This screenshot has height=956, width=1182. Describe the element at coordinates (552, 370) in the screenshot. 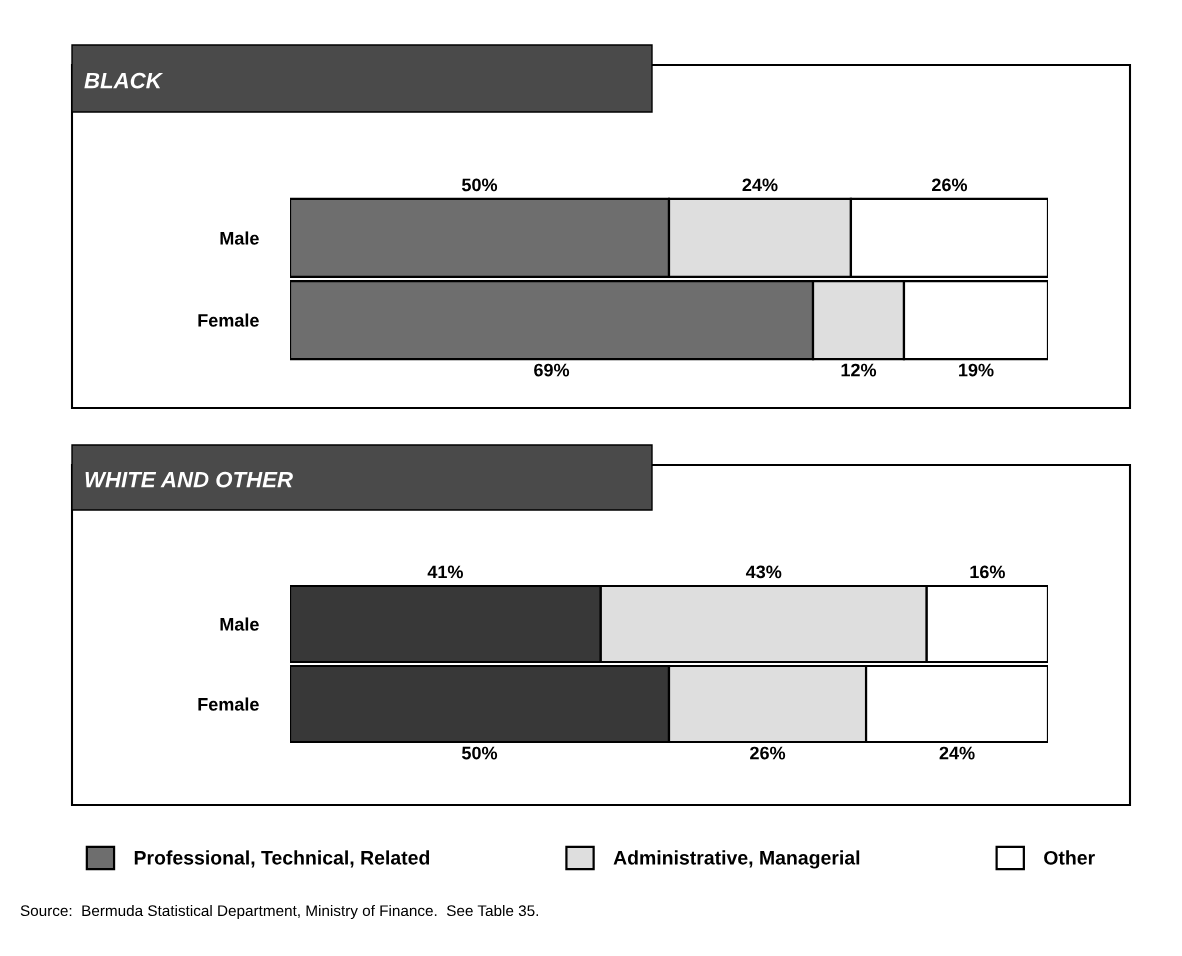

I see `data-label: 69%` at that location.